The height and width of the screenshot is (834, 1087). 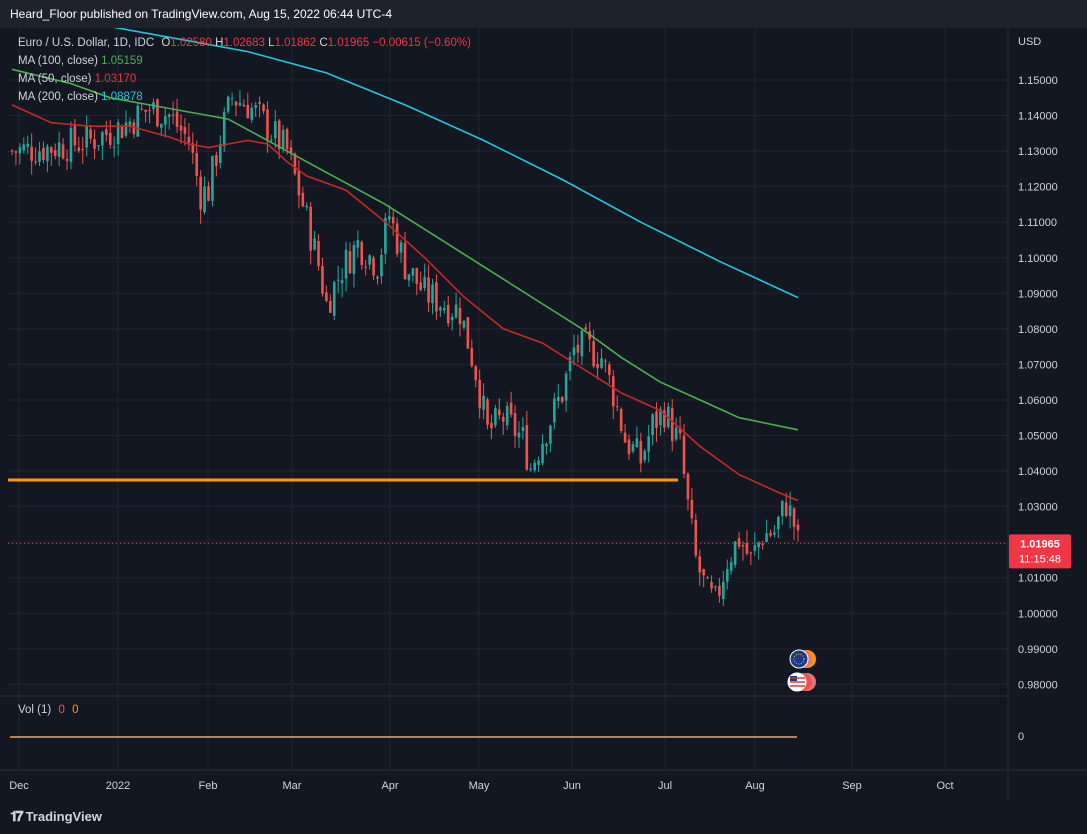 I want to click on tradingview-brand: 𝟏𝟕 TradingView, so click(x=56, y=816).